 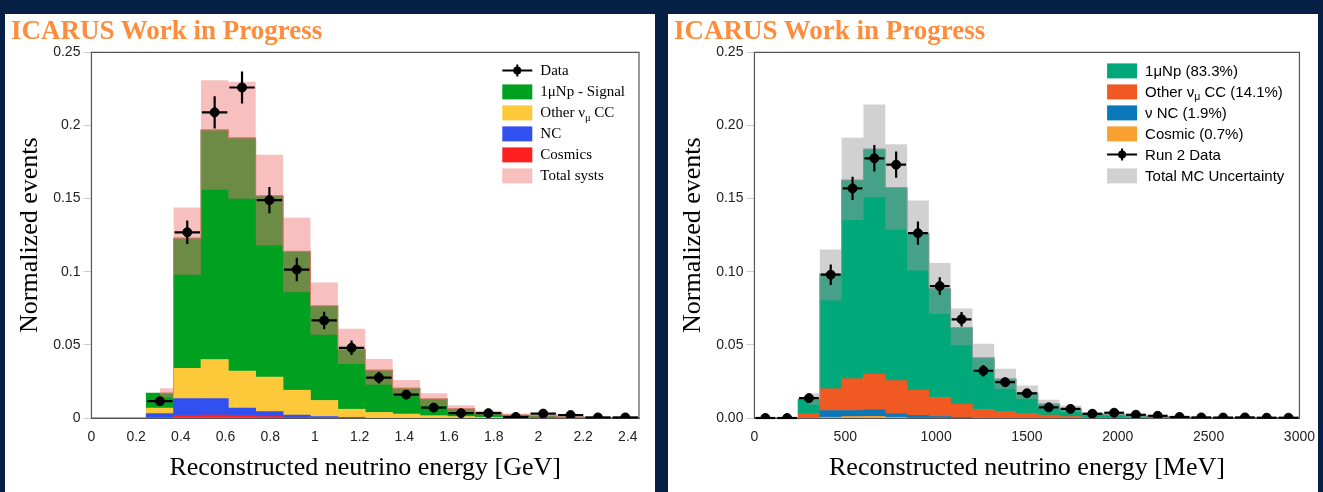 What do you see at coordinates (1209, 436) in the screenshot?
I see `x-tick-label: 2500` at bounding box center [1209, 436].